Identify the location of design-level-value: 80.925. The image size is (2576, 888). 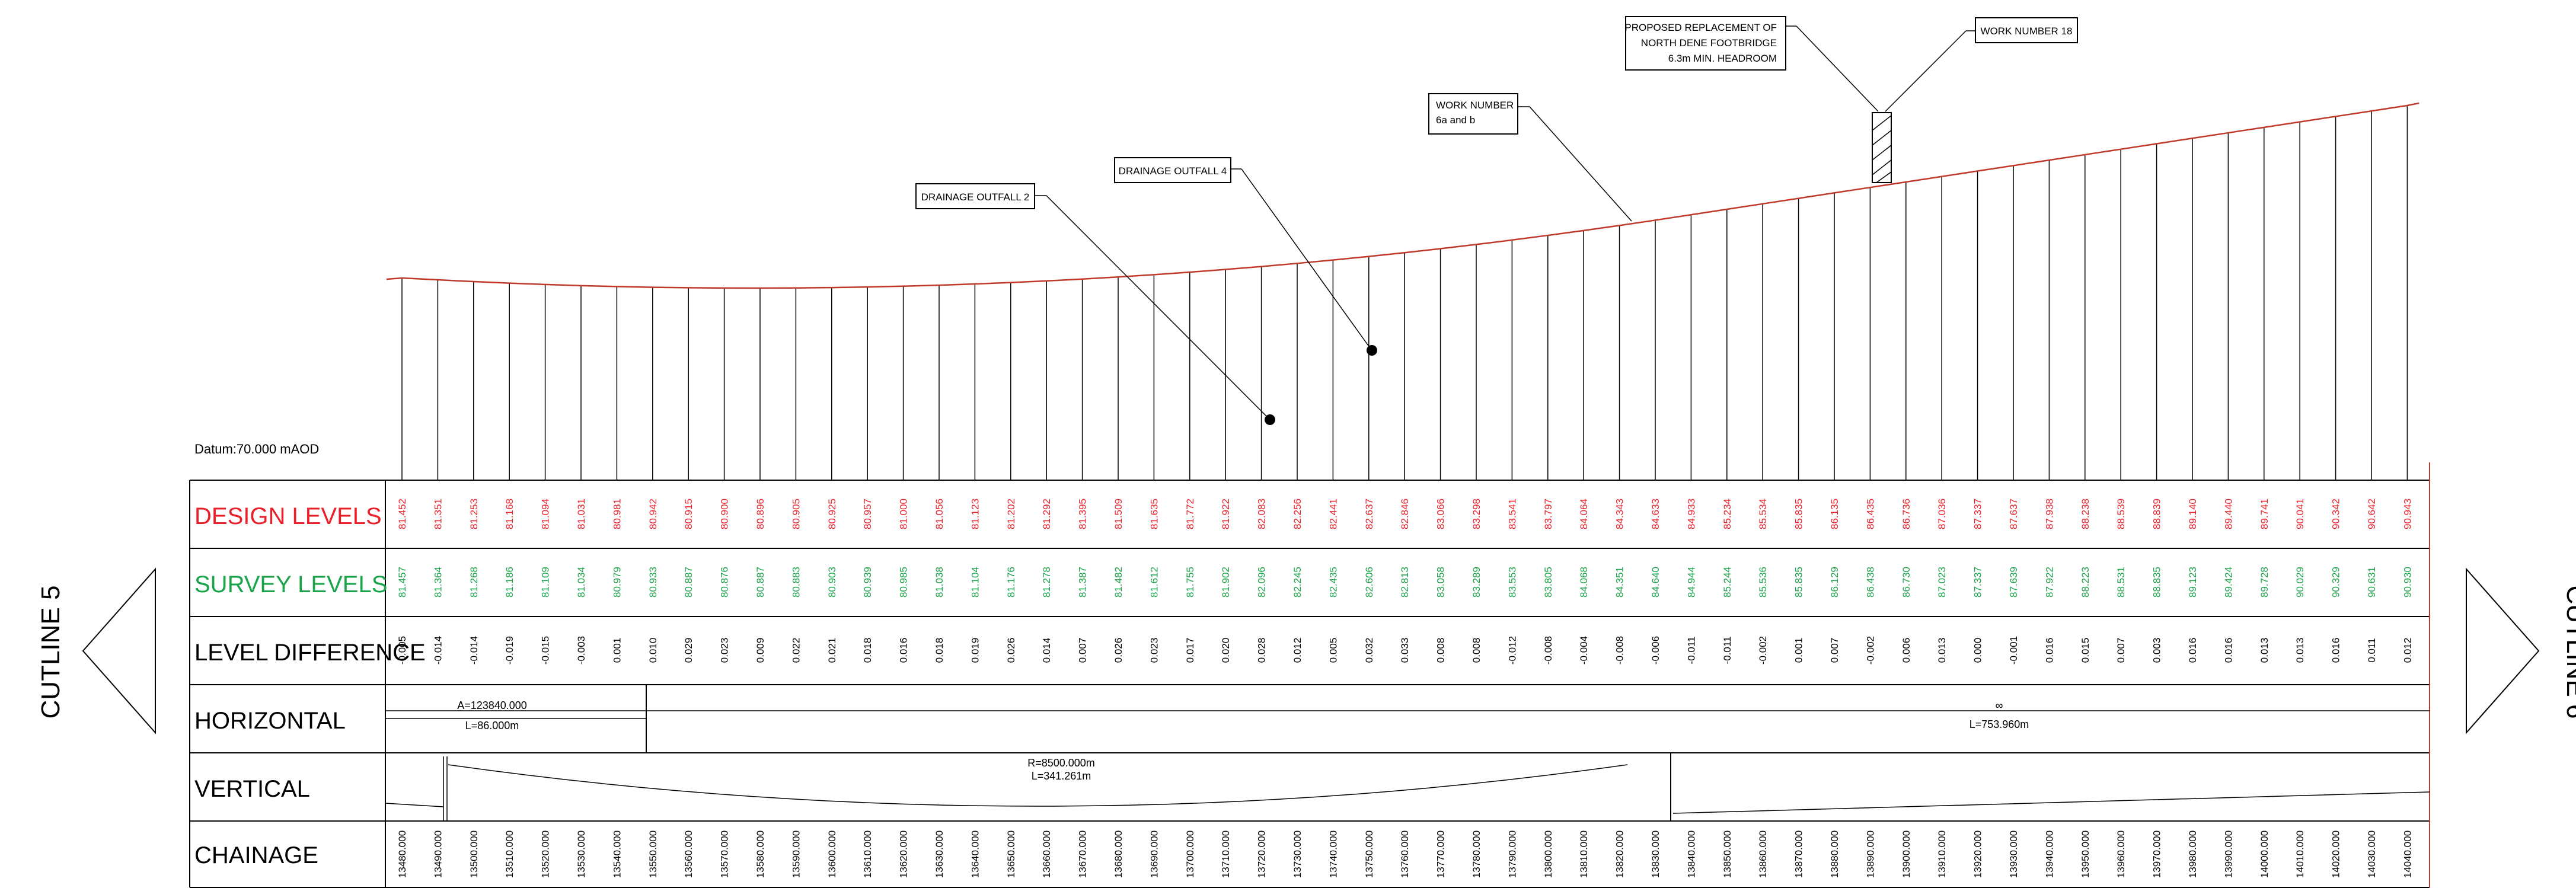
(832, 514).